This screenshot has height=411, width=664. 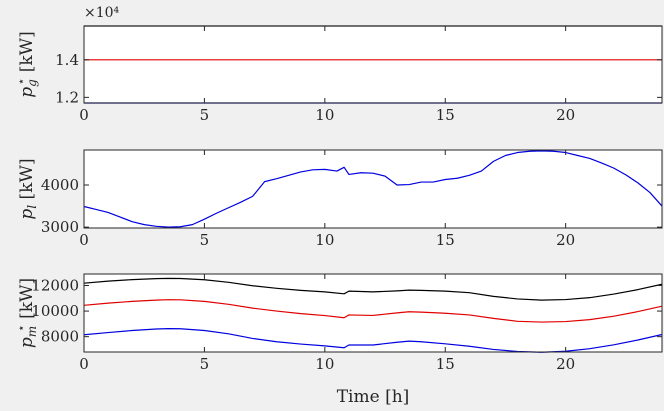 I want to click on y-tick-label: 4000, so click(x=60, y=185).